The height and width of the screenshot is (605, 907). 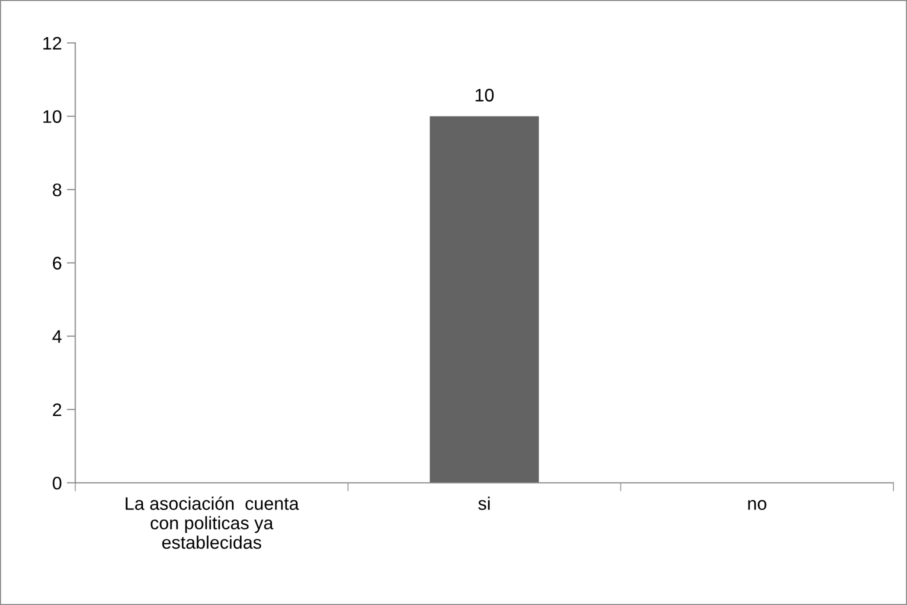 What do you see at coordinates (57, 263) in the screenshot?
I see `y-tick-label: 6` at bounding box center [57, 263].